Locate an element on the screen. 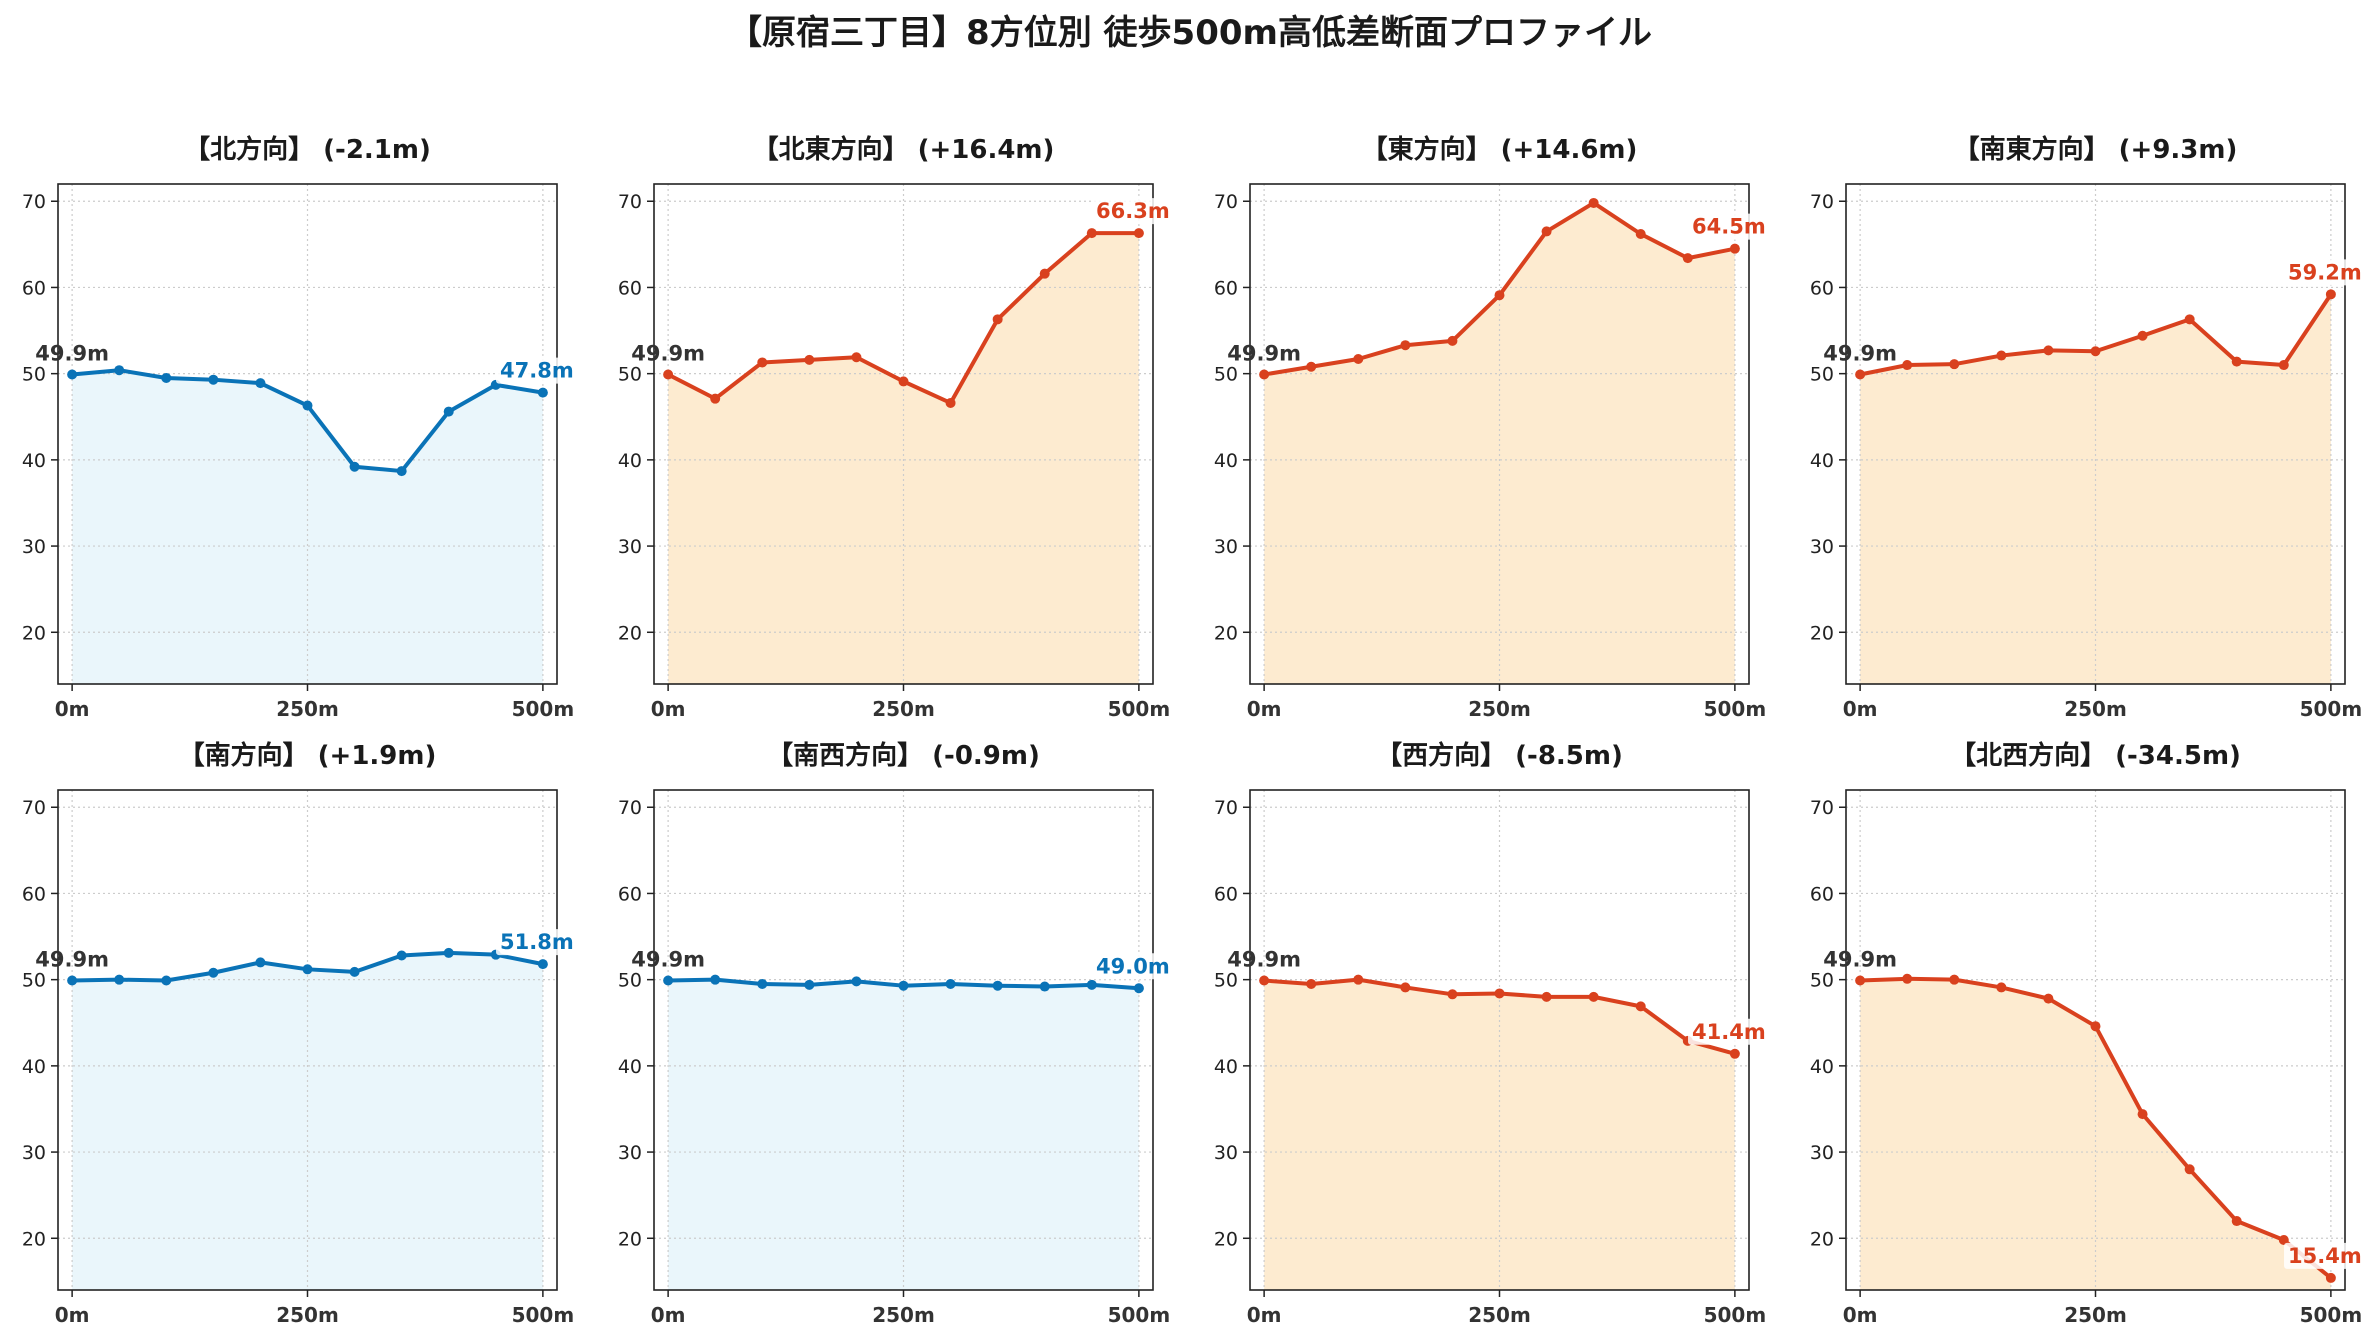 Image resolution: width=2380 pixels, height=1340 pixels. end-value-label: 41.4m is located at coordinates (1729, 1032).